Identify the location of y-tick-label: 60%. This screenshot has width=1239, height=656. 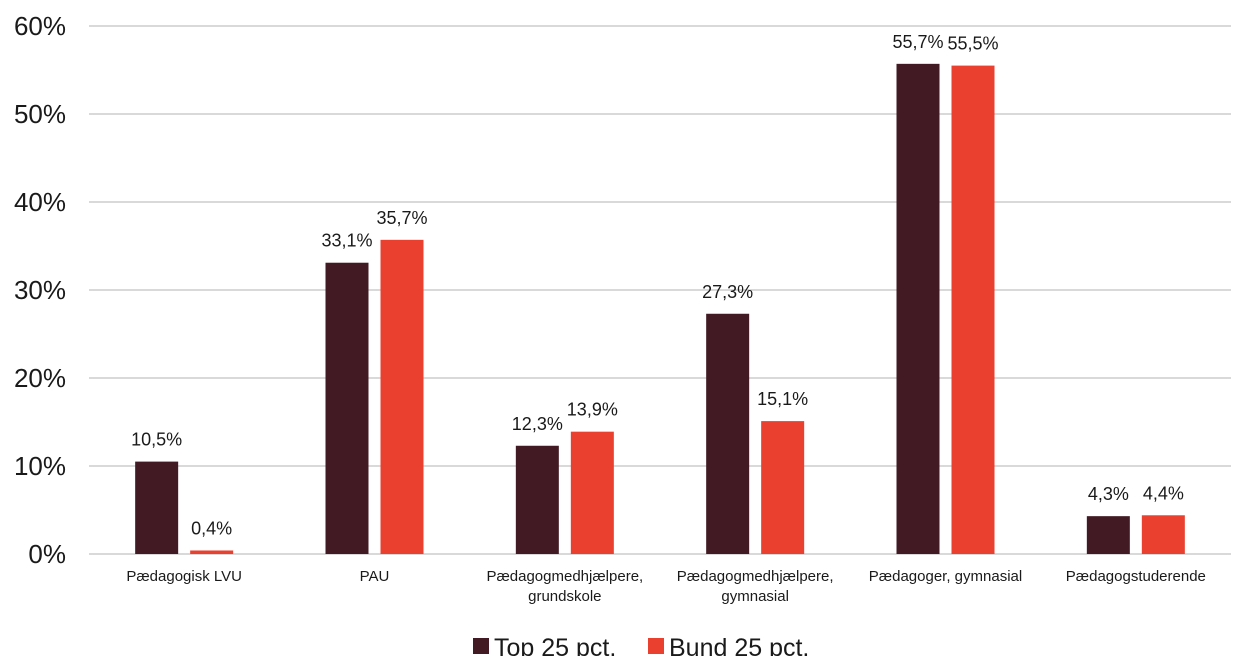
(40, 26).